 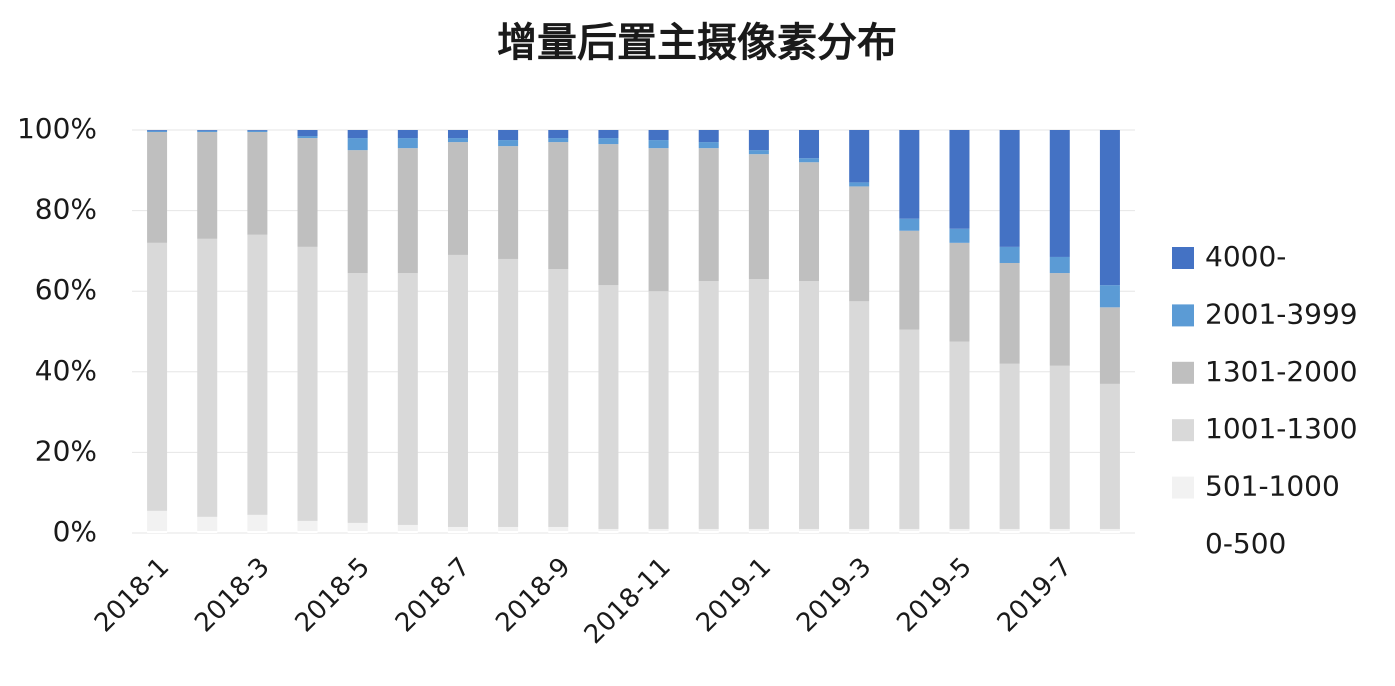 What do you see at coordinates (75, 531) in the screenshot?
I see `y-tick-label: 0%` at bounding box center [75, 531].